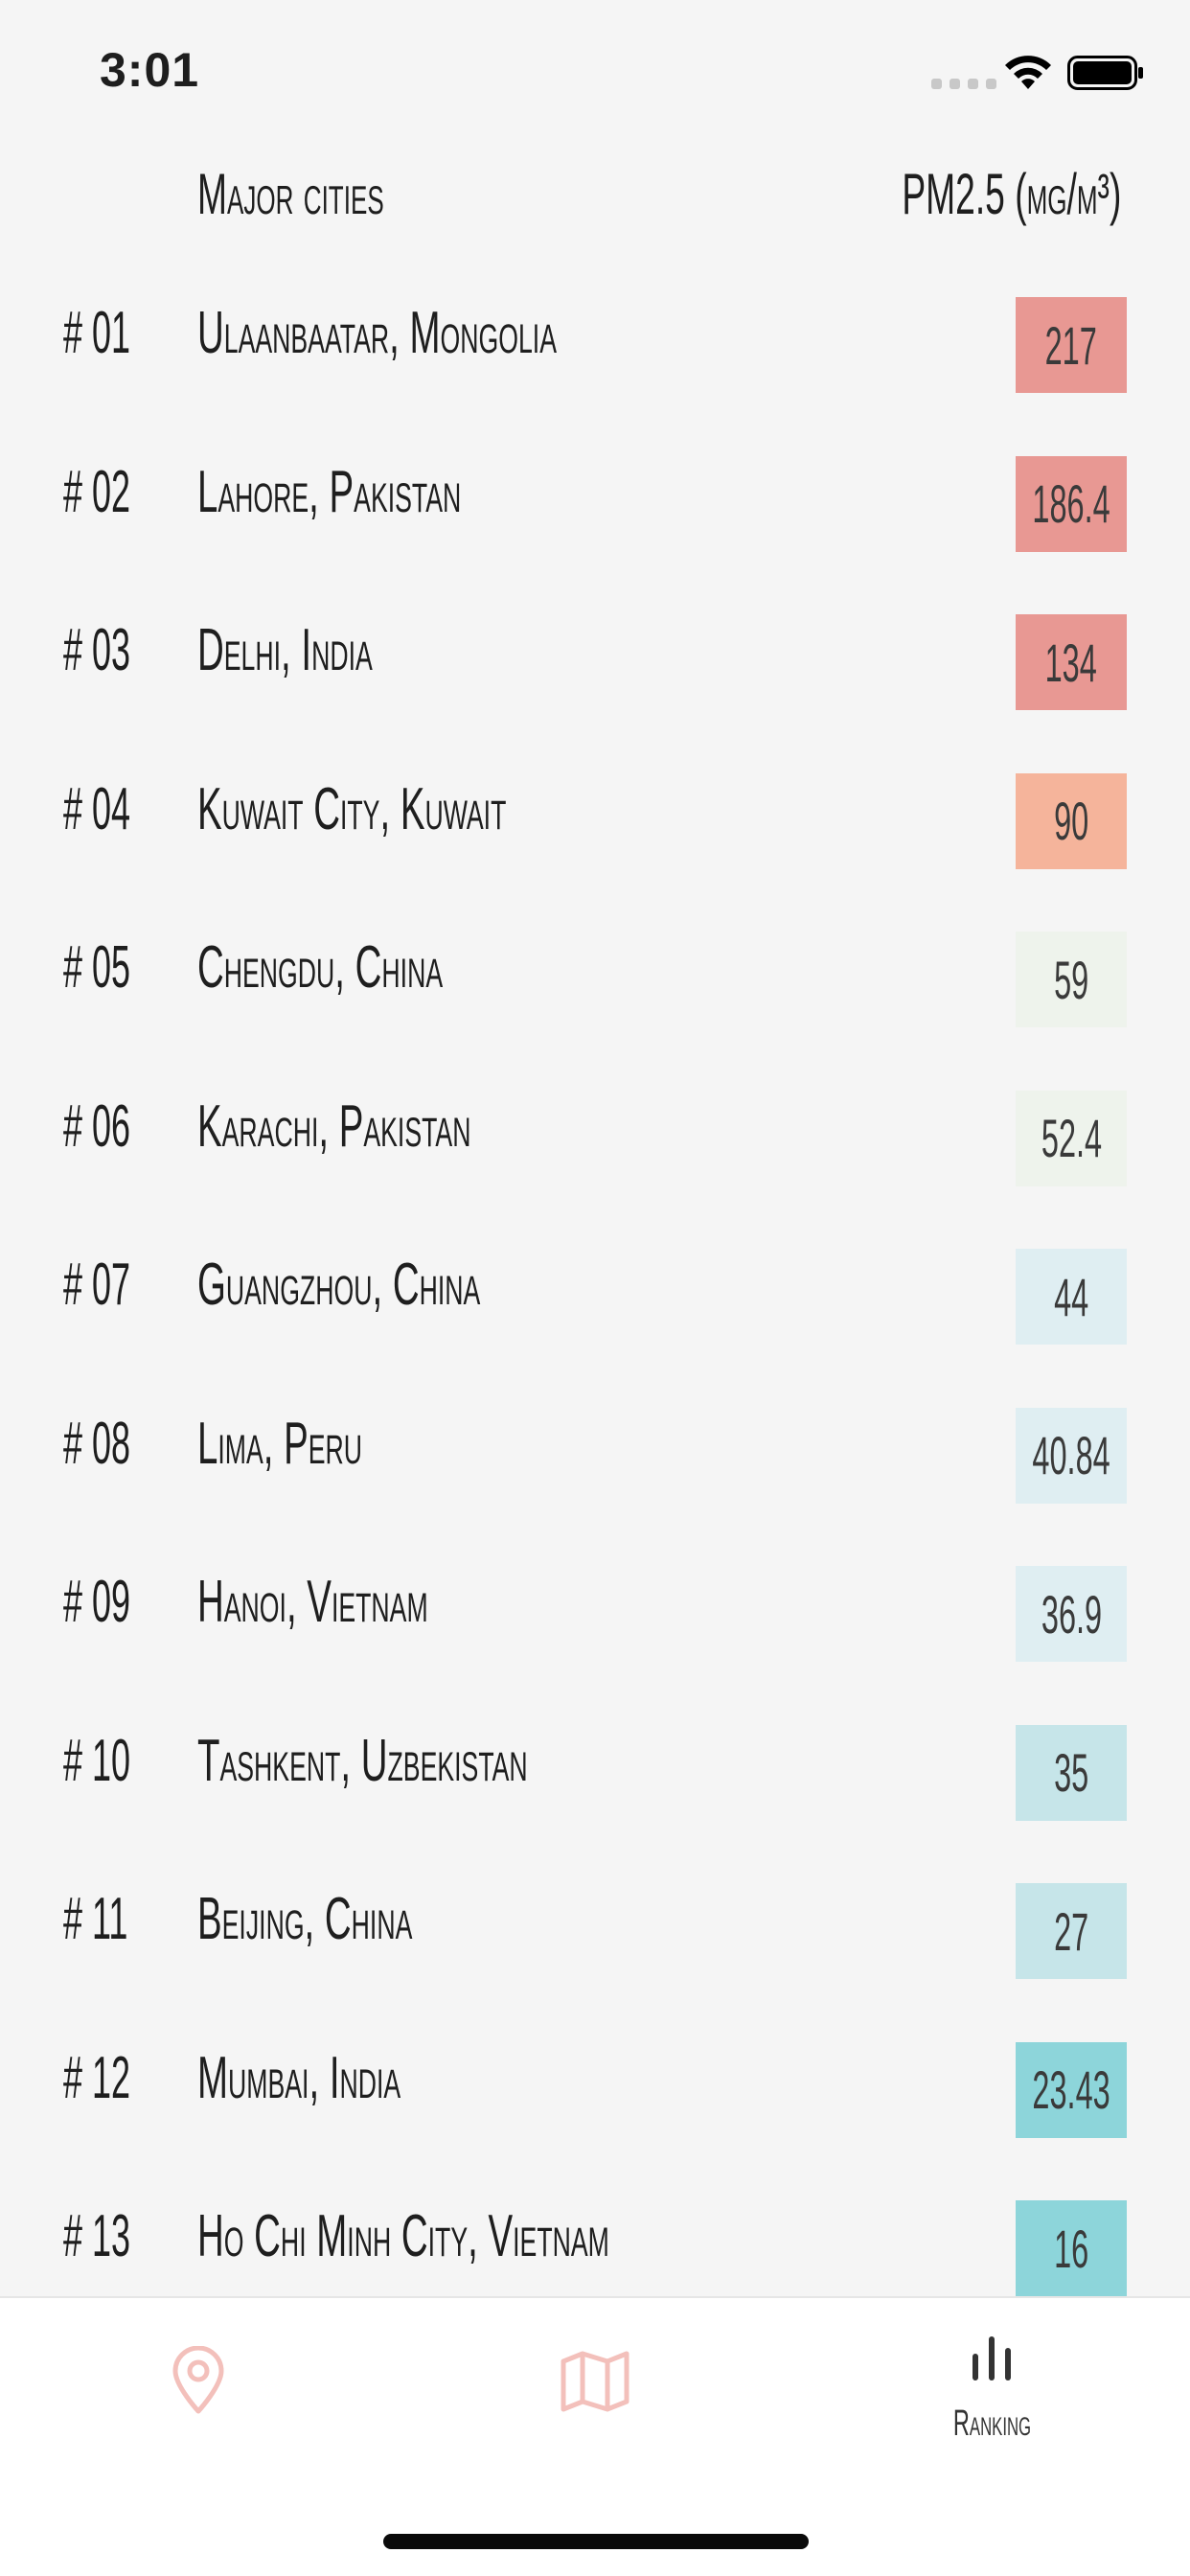 Image resolution: width=1190 pixels, height=2576 pixels. Describe the element at coordinates (595, 645) in the screenshot. I see `ranking-row: # 03 Delhi, India 134` at that location.